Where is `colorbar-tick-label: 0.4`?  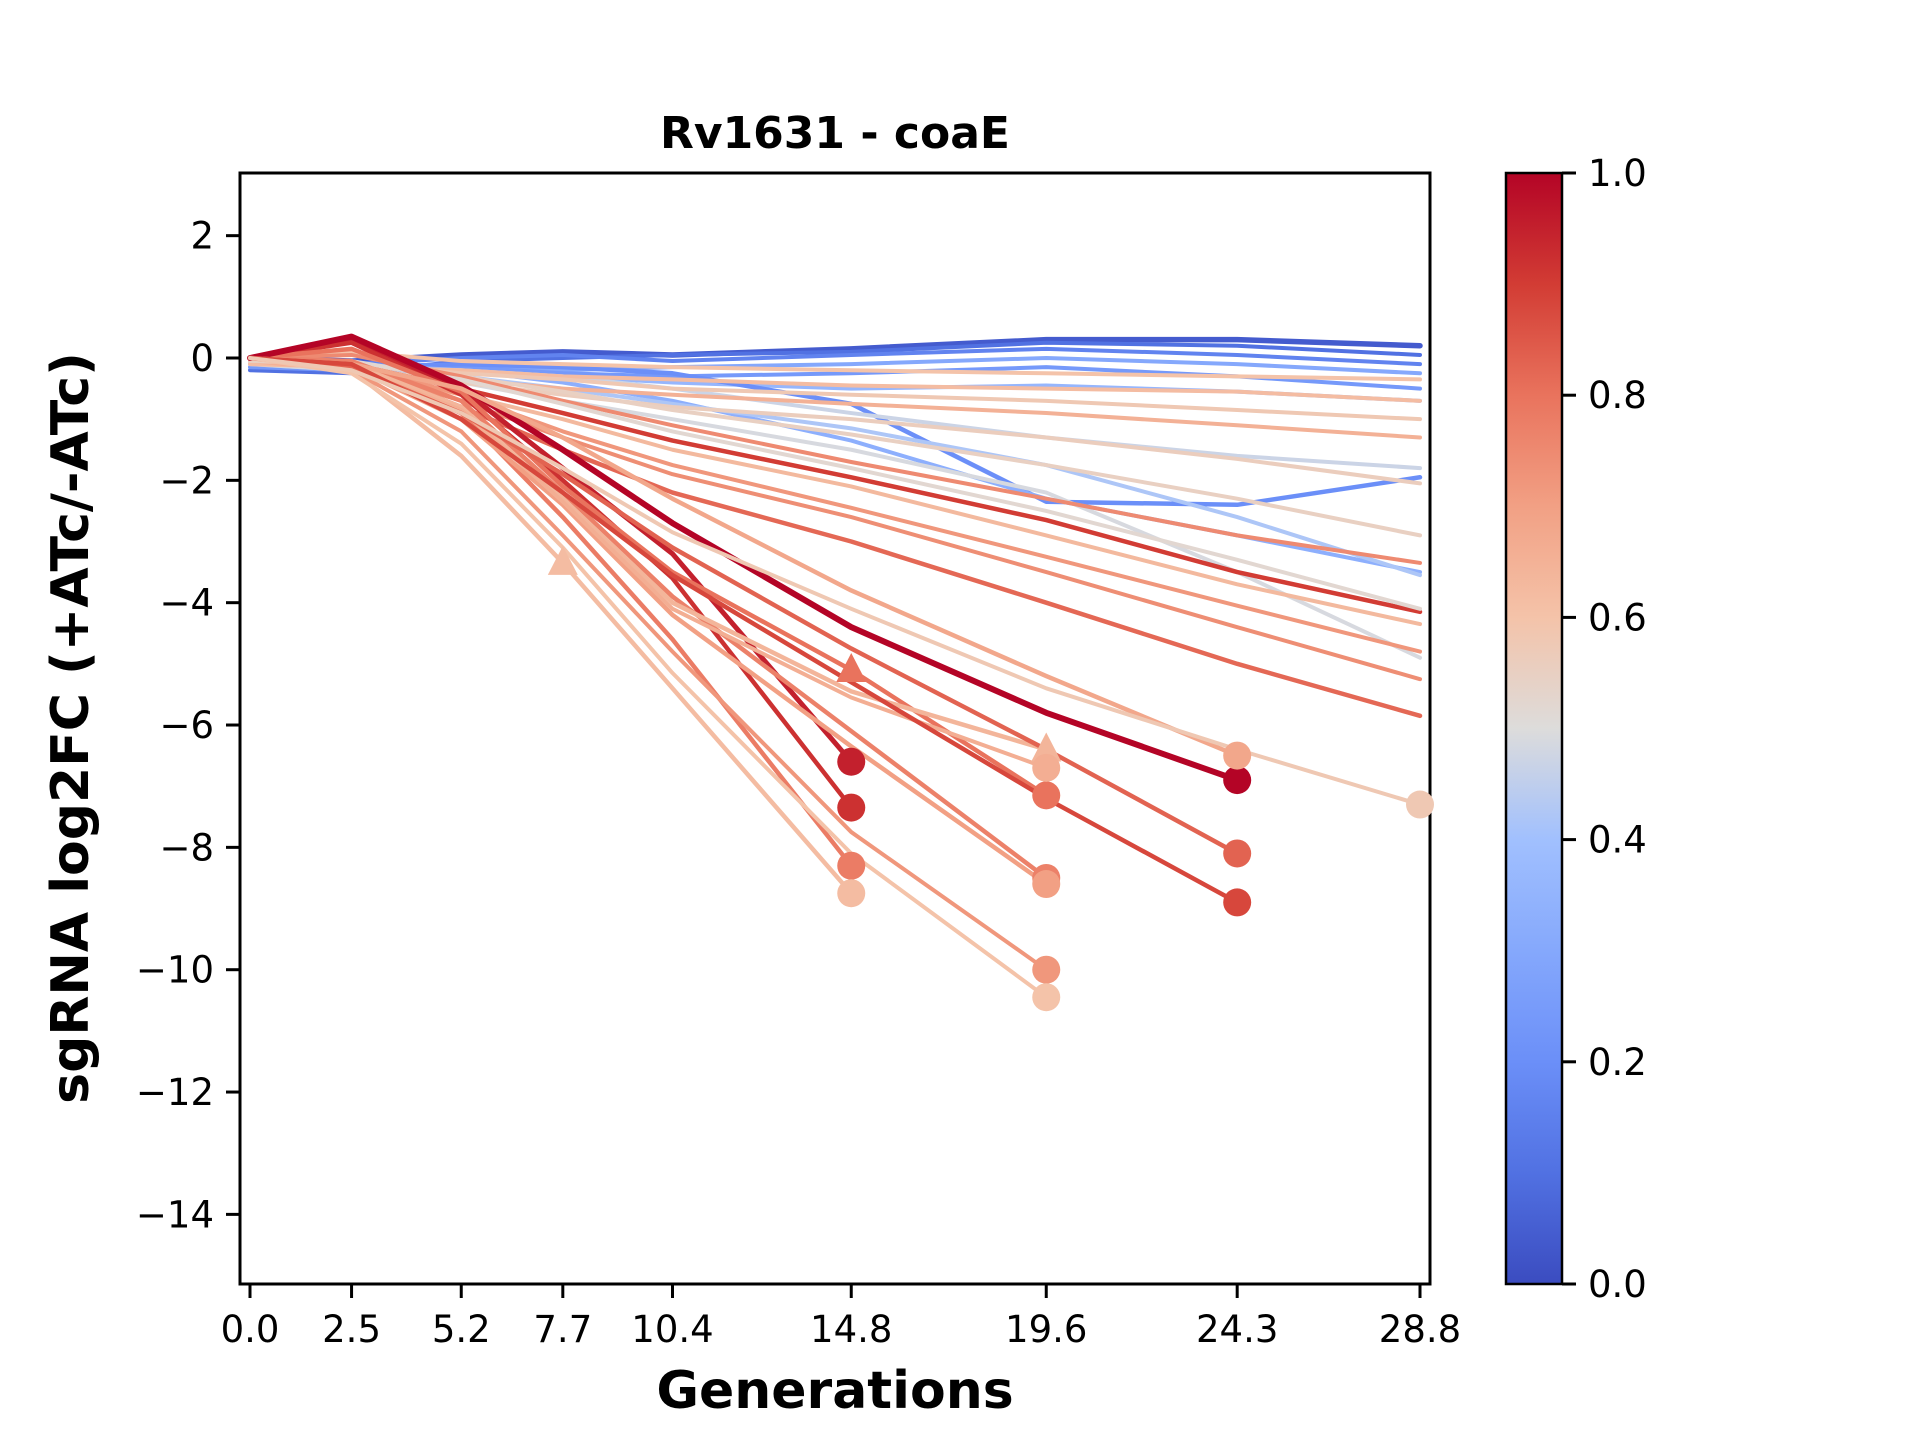
colorbar-tick-label: 0.4 is located at coordinates (1617, 840).